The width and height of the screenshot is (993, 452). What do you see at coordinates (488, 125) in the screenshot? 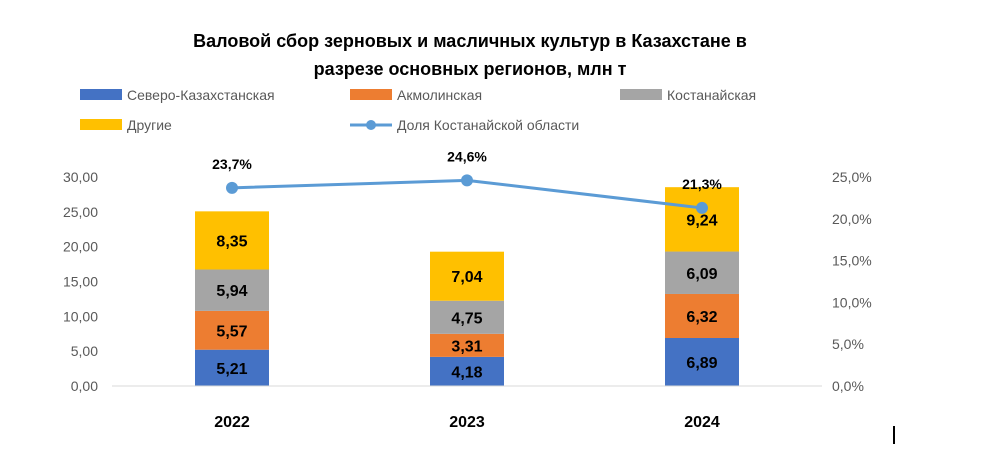
I see `legend-label: Доля Костанайской области` at bounding box center [488, 125].